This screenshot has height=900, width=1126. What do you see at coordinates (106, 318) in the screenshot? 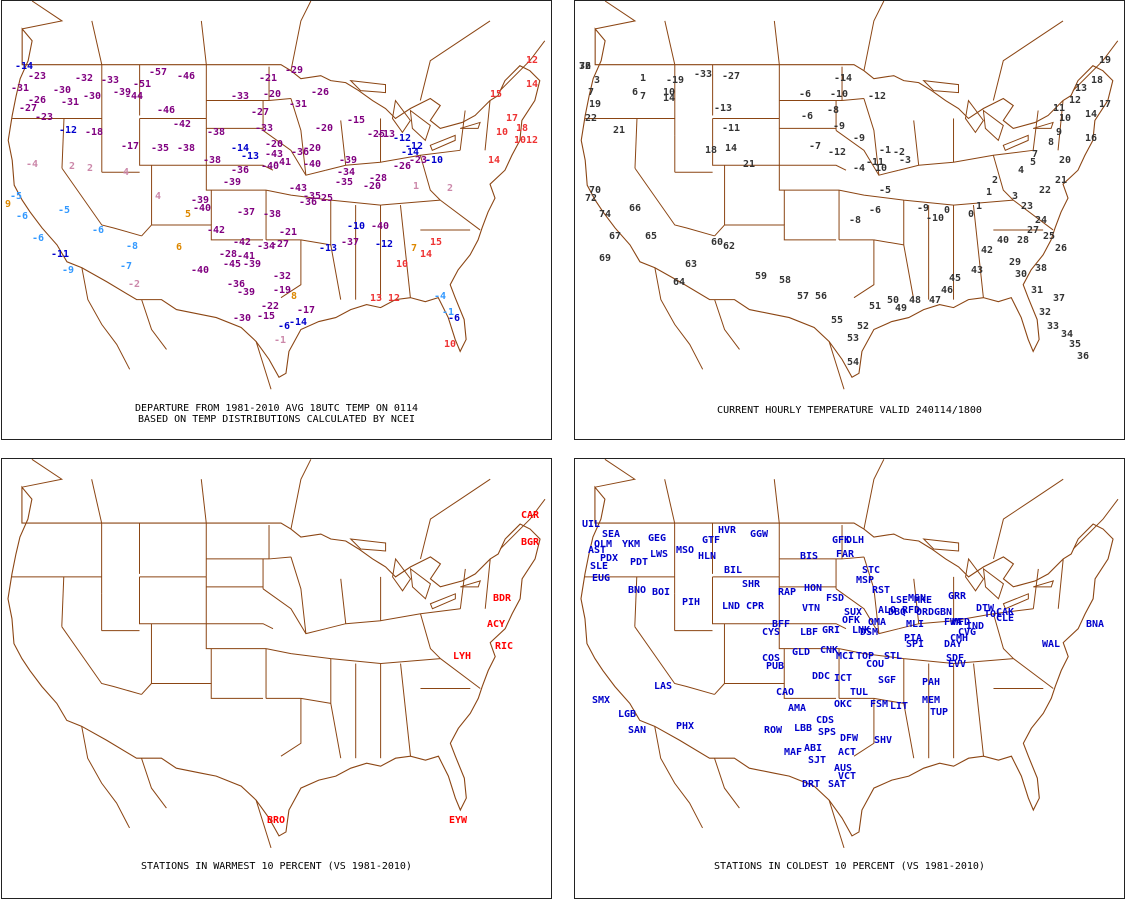
I see `mexico-coast` at bounding box center [106, 318].